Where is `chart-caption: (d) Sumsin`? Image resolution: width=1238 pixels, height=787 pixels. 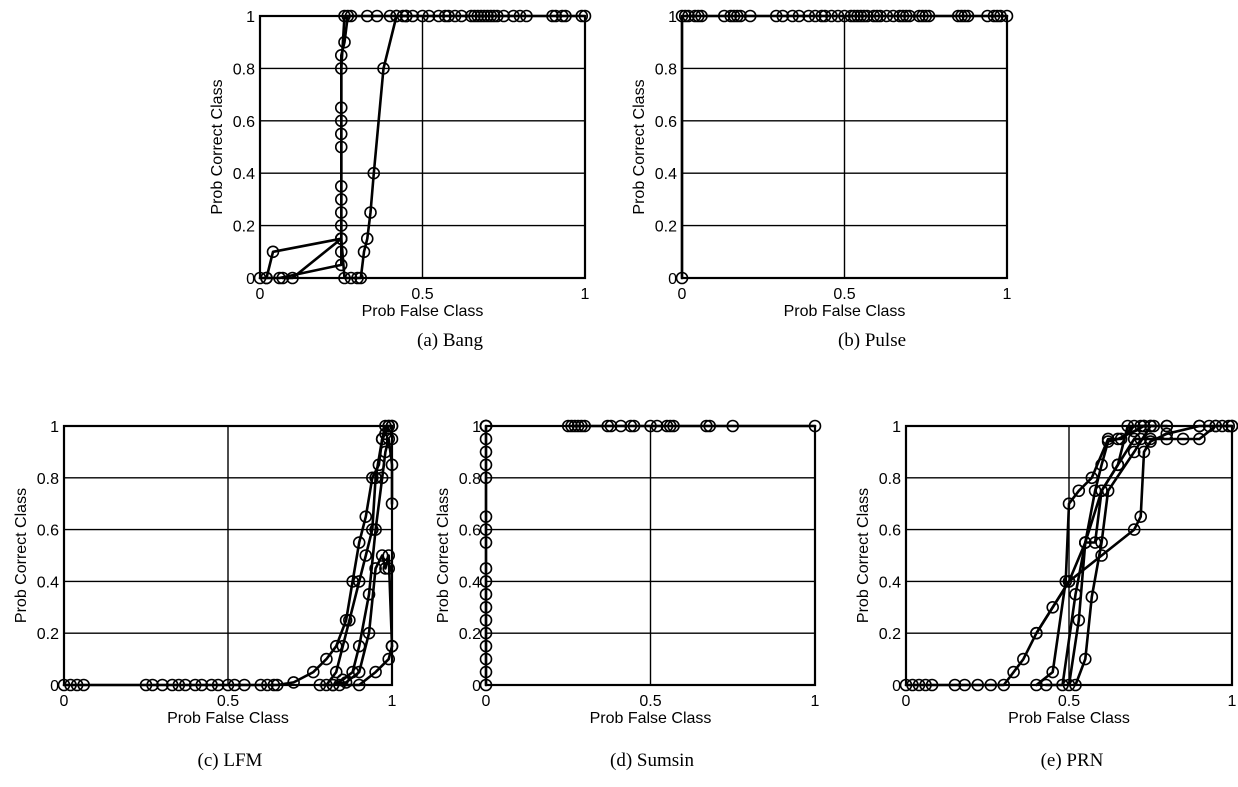
chart-caption: (d) Sumsin is located at coordinates (652, 760).